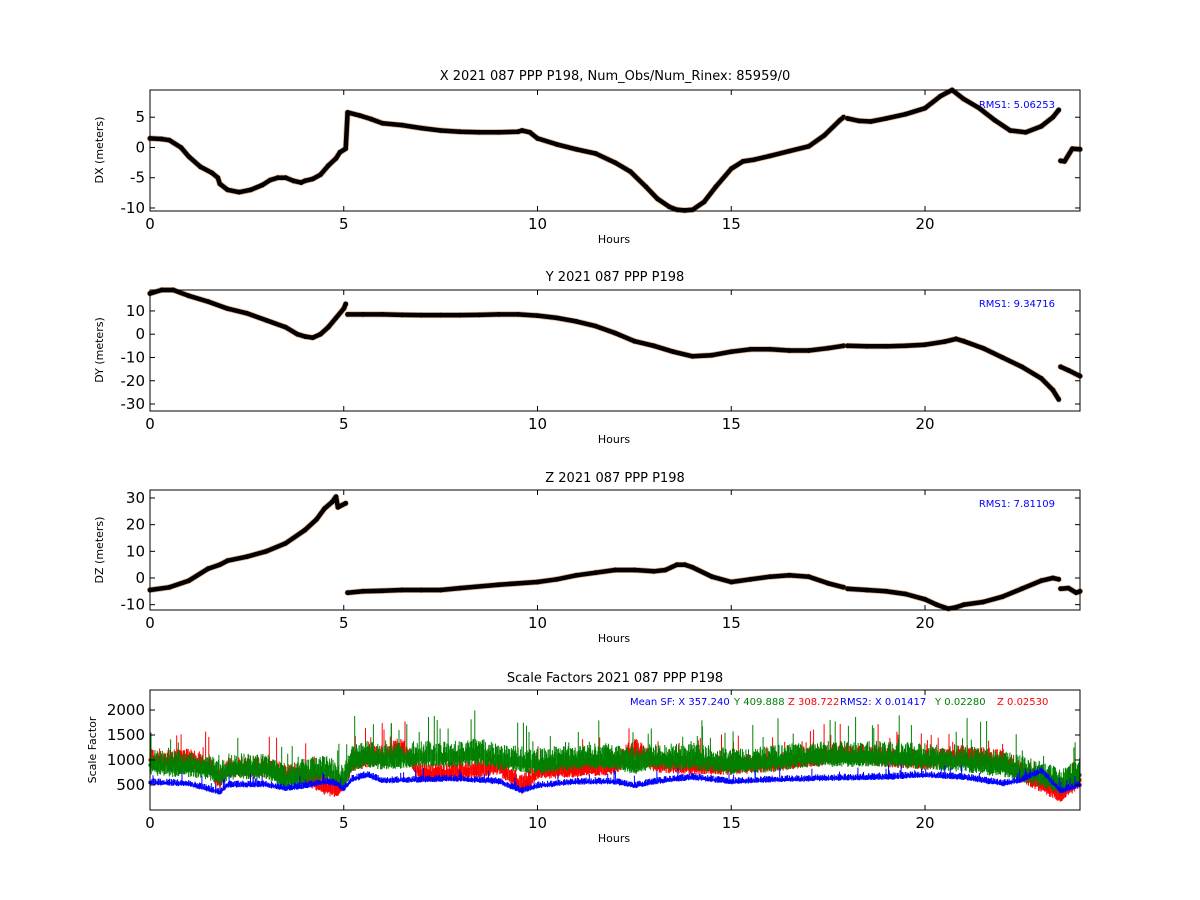 This screenshot has width=1200, height=900. Describe the element at coordinates (133, 208) in the screenshot. I see `dx-y-tick-label: -10` at that location.